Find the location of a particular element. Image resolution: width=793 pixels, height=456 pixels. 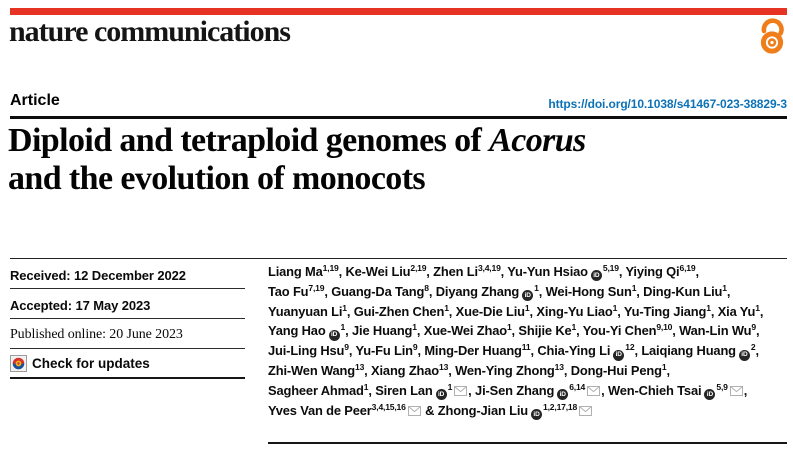

author-affiliation-superscript: 2,19 is located at coordinates (418, 268).